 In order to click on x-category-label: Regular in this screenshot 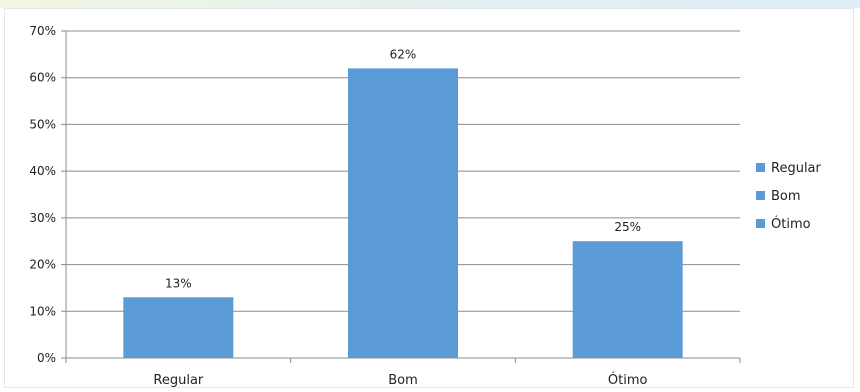, I will do `click(178, 380)`.